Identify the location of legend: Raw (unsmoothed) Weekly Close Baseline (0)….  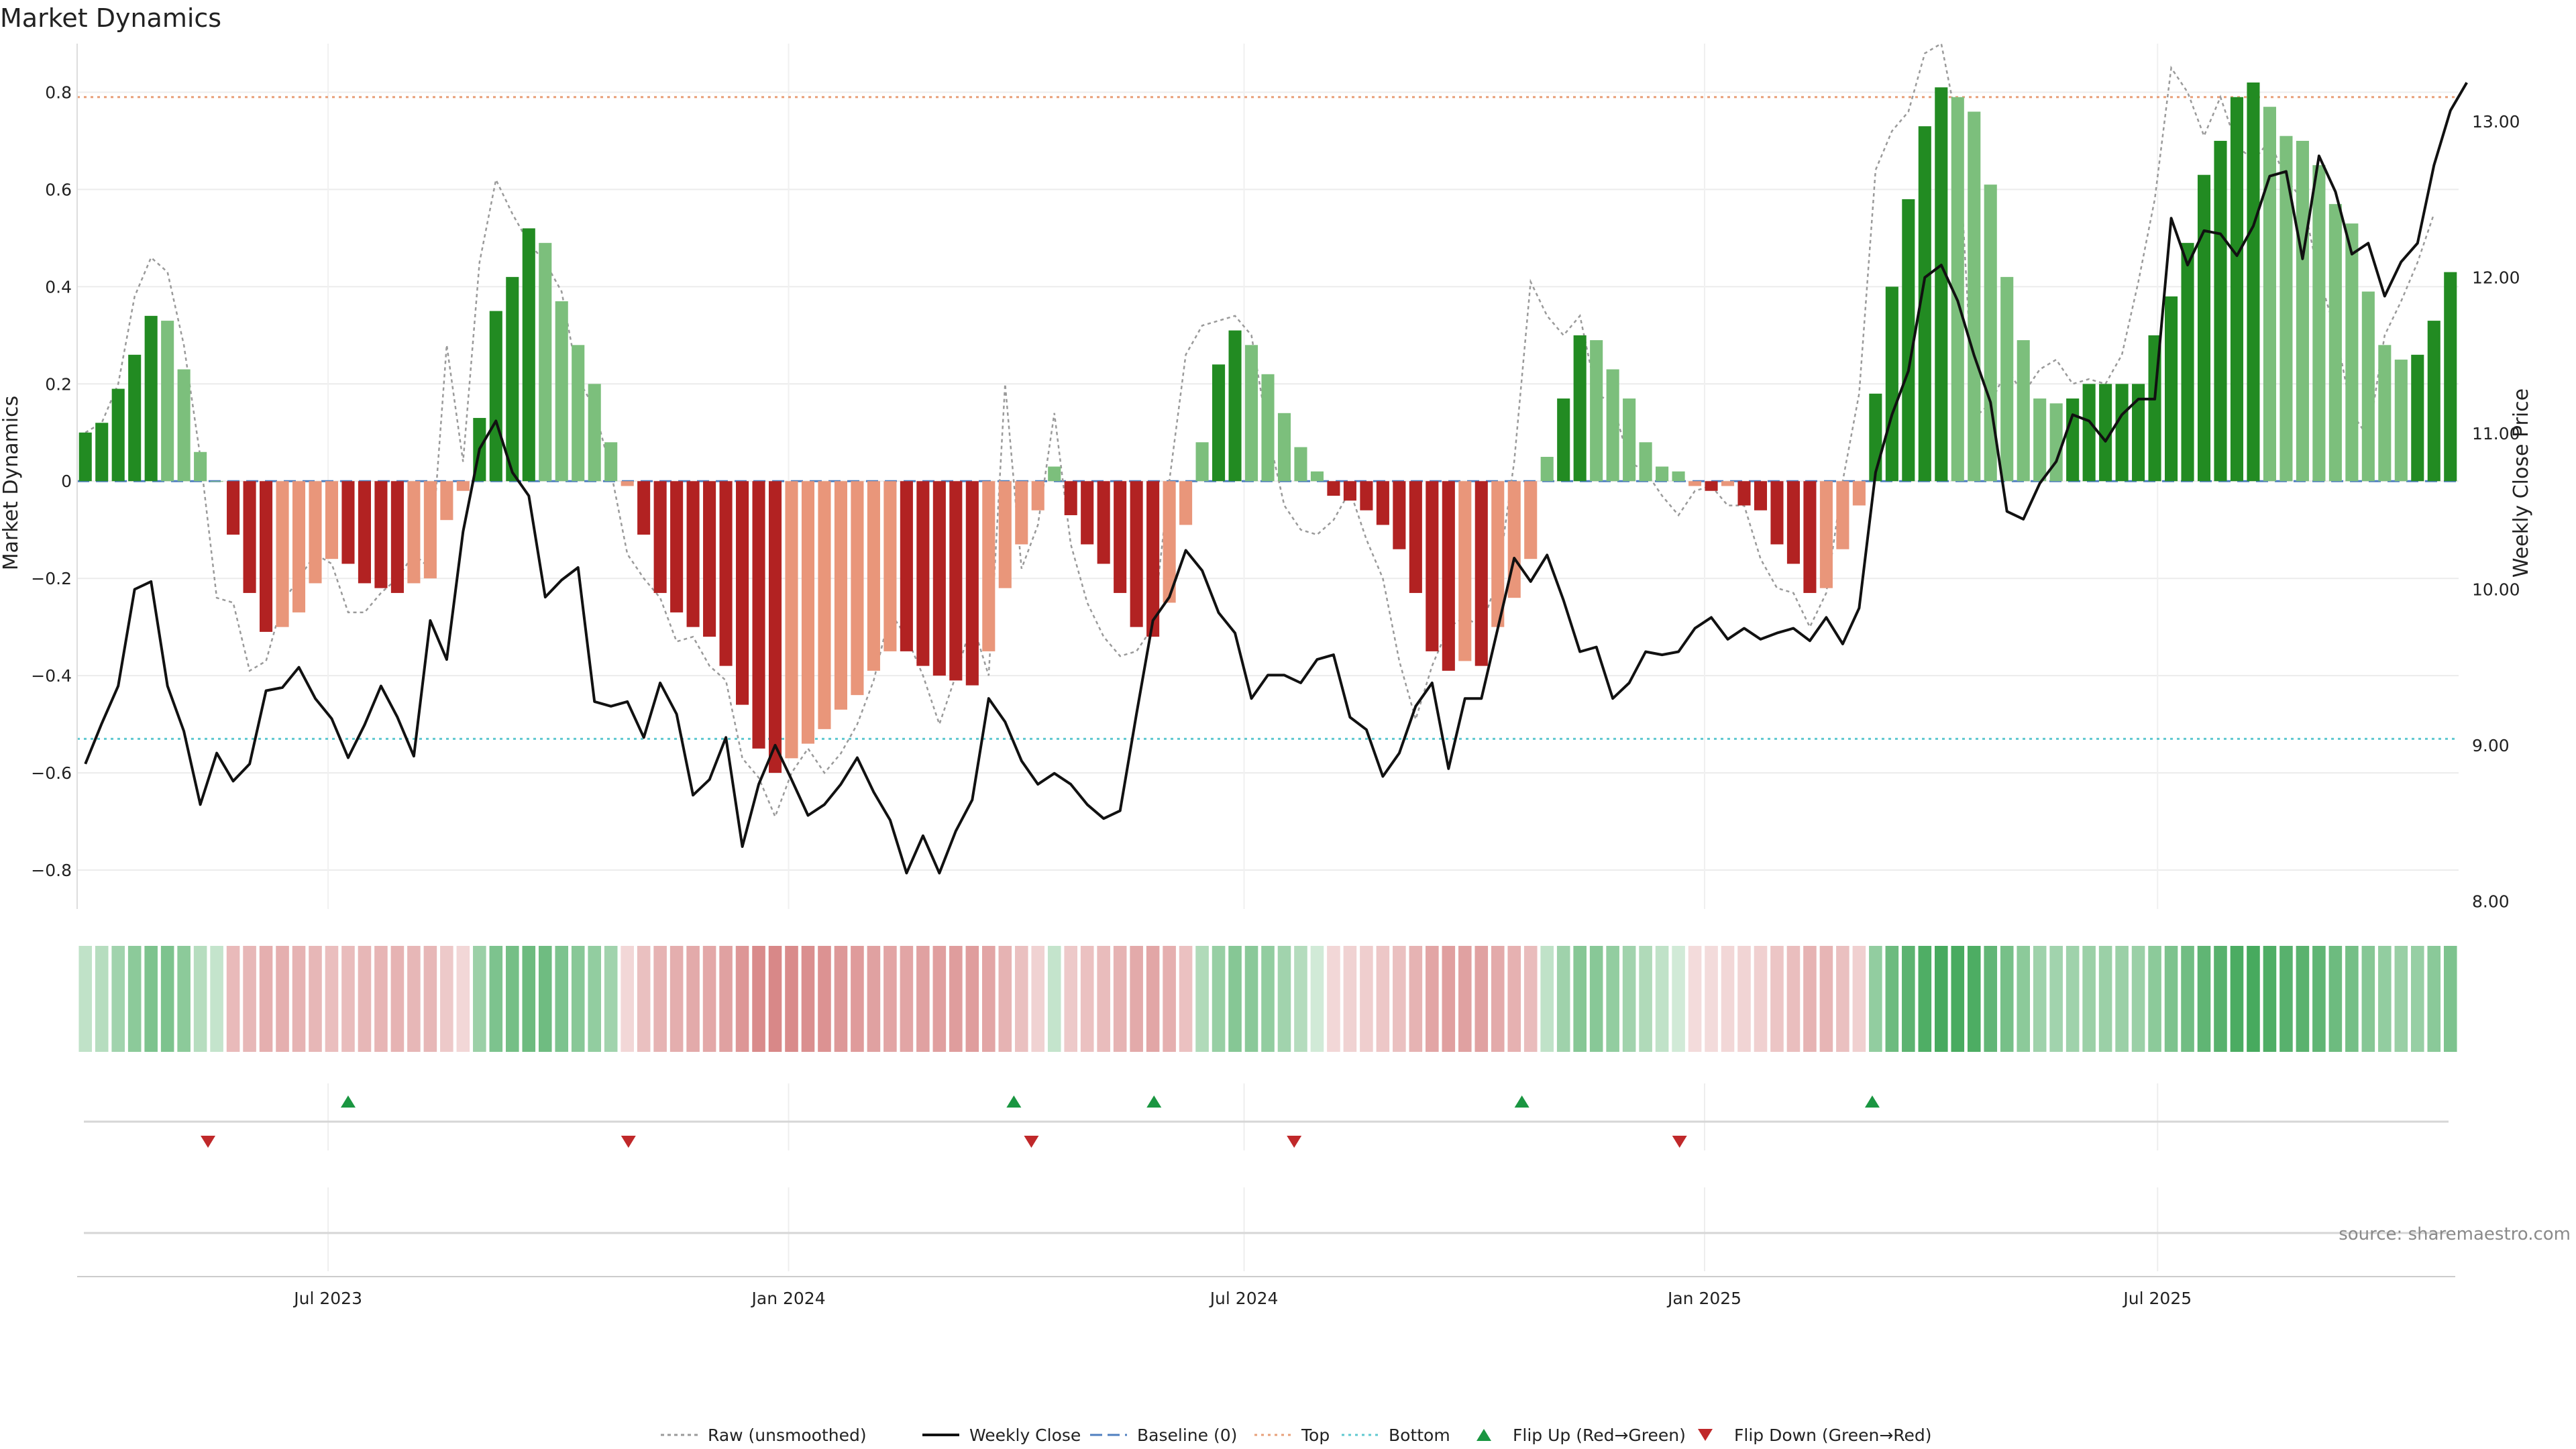
(1296, 1435).